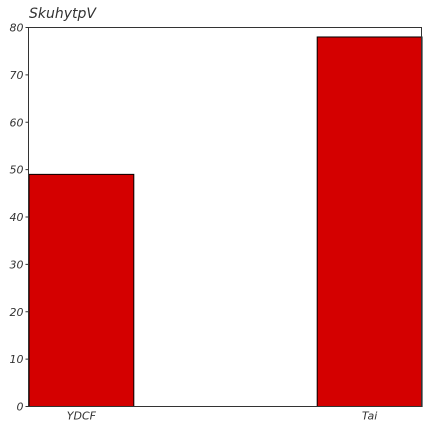 This screenshot has height=432, width=432. I want to click on x-tick-label-tai: Tai, so click(369, 416).